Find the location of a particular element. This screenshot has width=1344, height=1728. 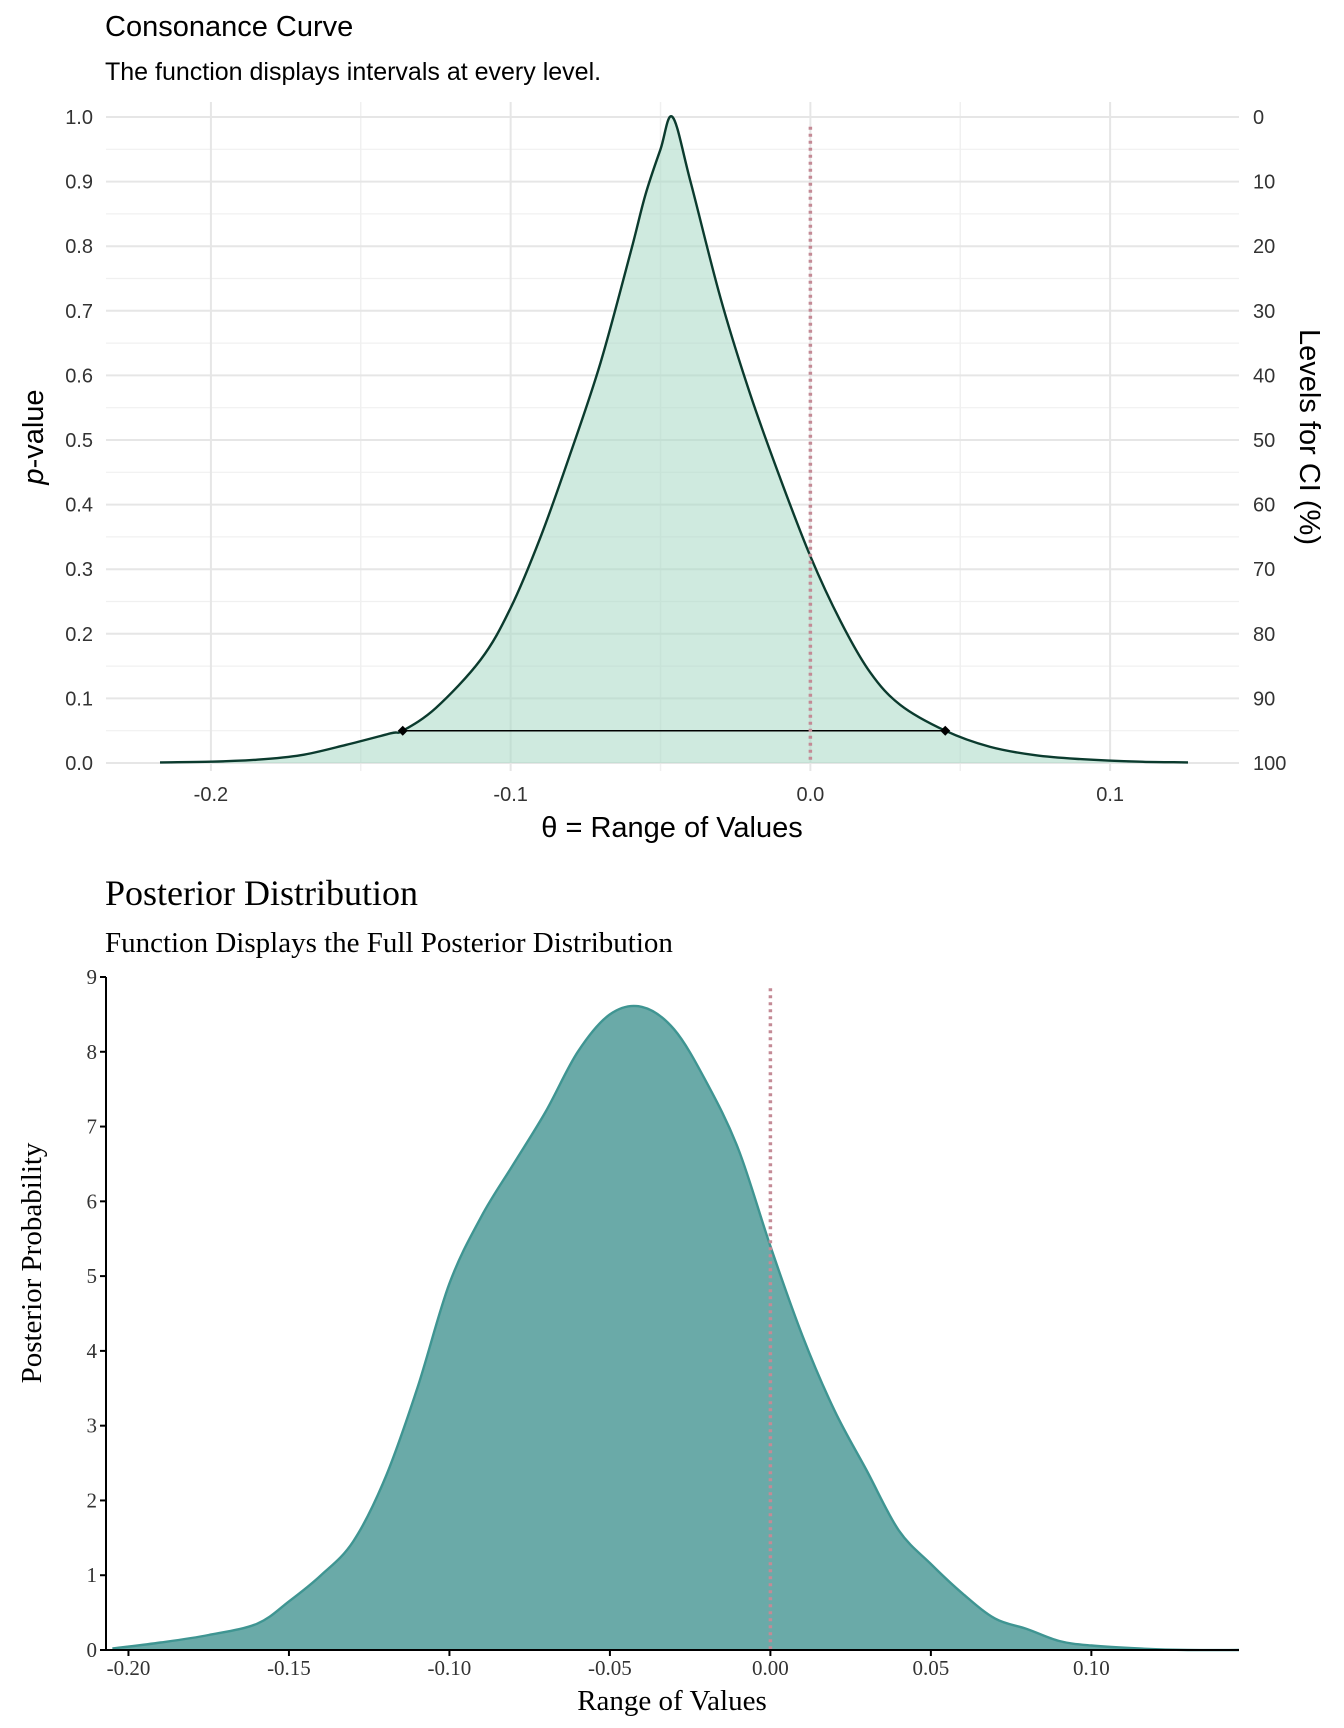

y-tick-label: 1.0 is located at coordinates (79, 118).